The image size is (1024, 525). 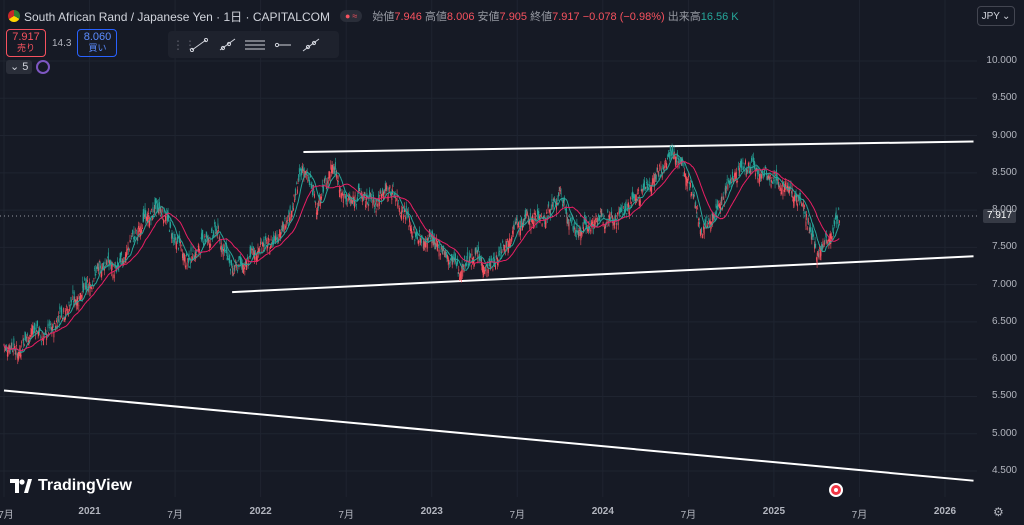 What do you see at coordinates (227, 45) in the screenshot?
I see `ray-icon` at bounding box center [227, 45].